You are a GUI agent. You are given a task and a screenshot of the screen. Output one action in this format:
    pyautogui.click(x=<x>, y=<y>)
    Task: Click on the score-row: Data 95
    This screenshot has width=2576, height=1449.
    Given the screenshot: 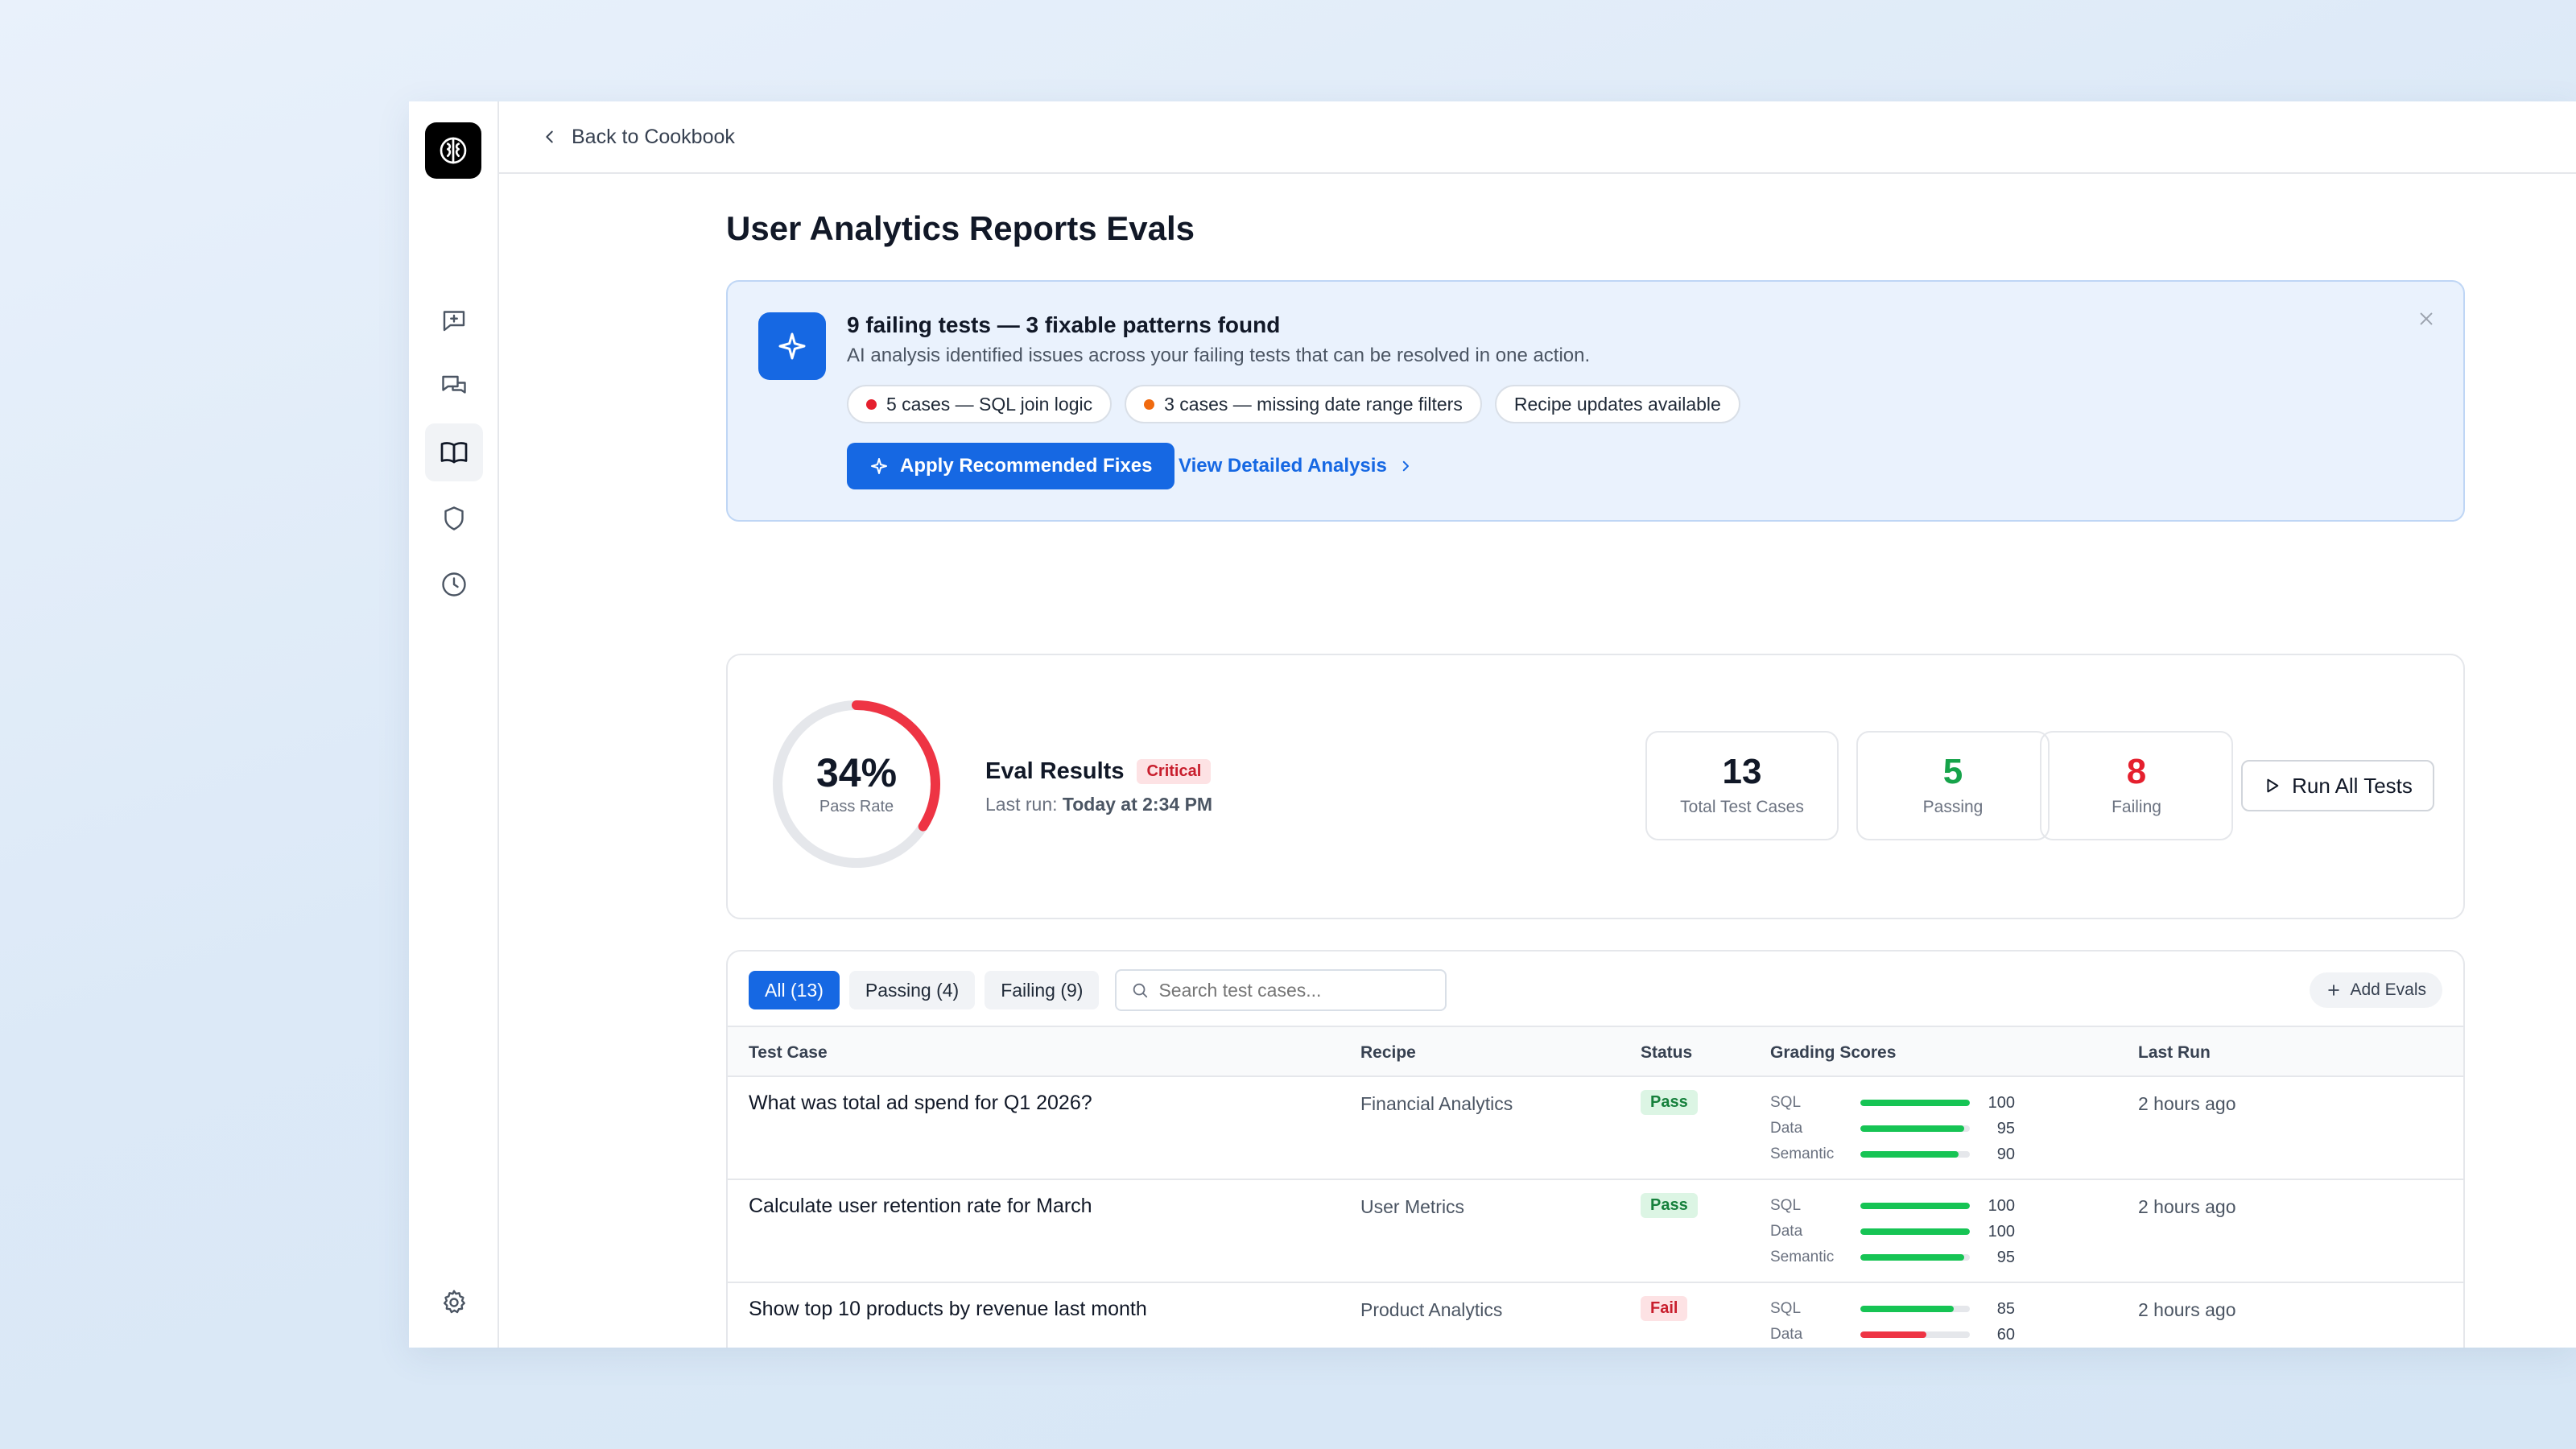 What is the action you would take?
    pyautogui.click(x=1903, y=1128)
    